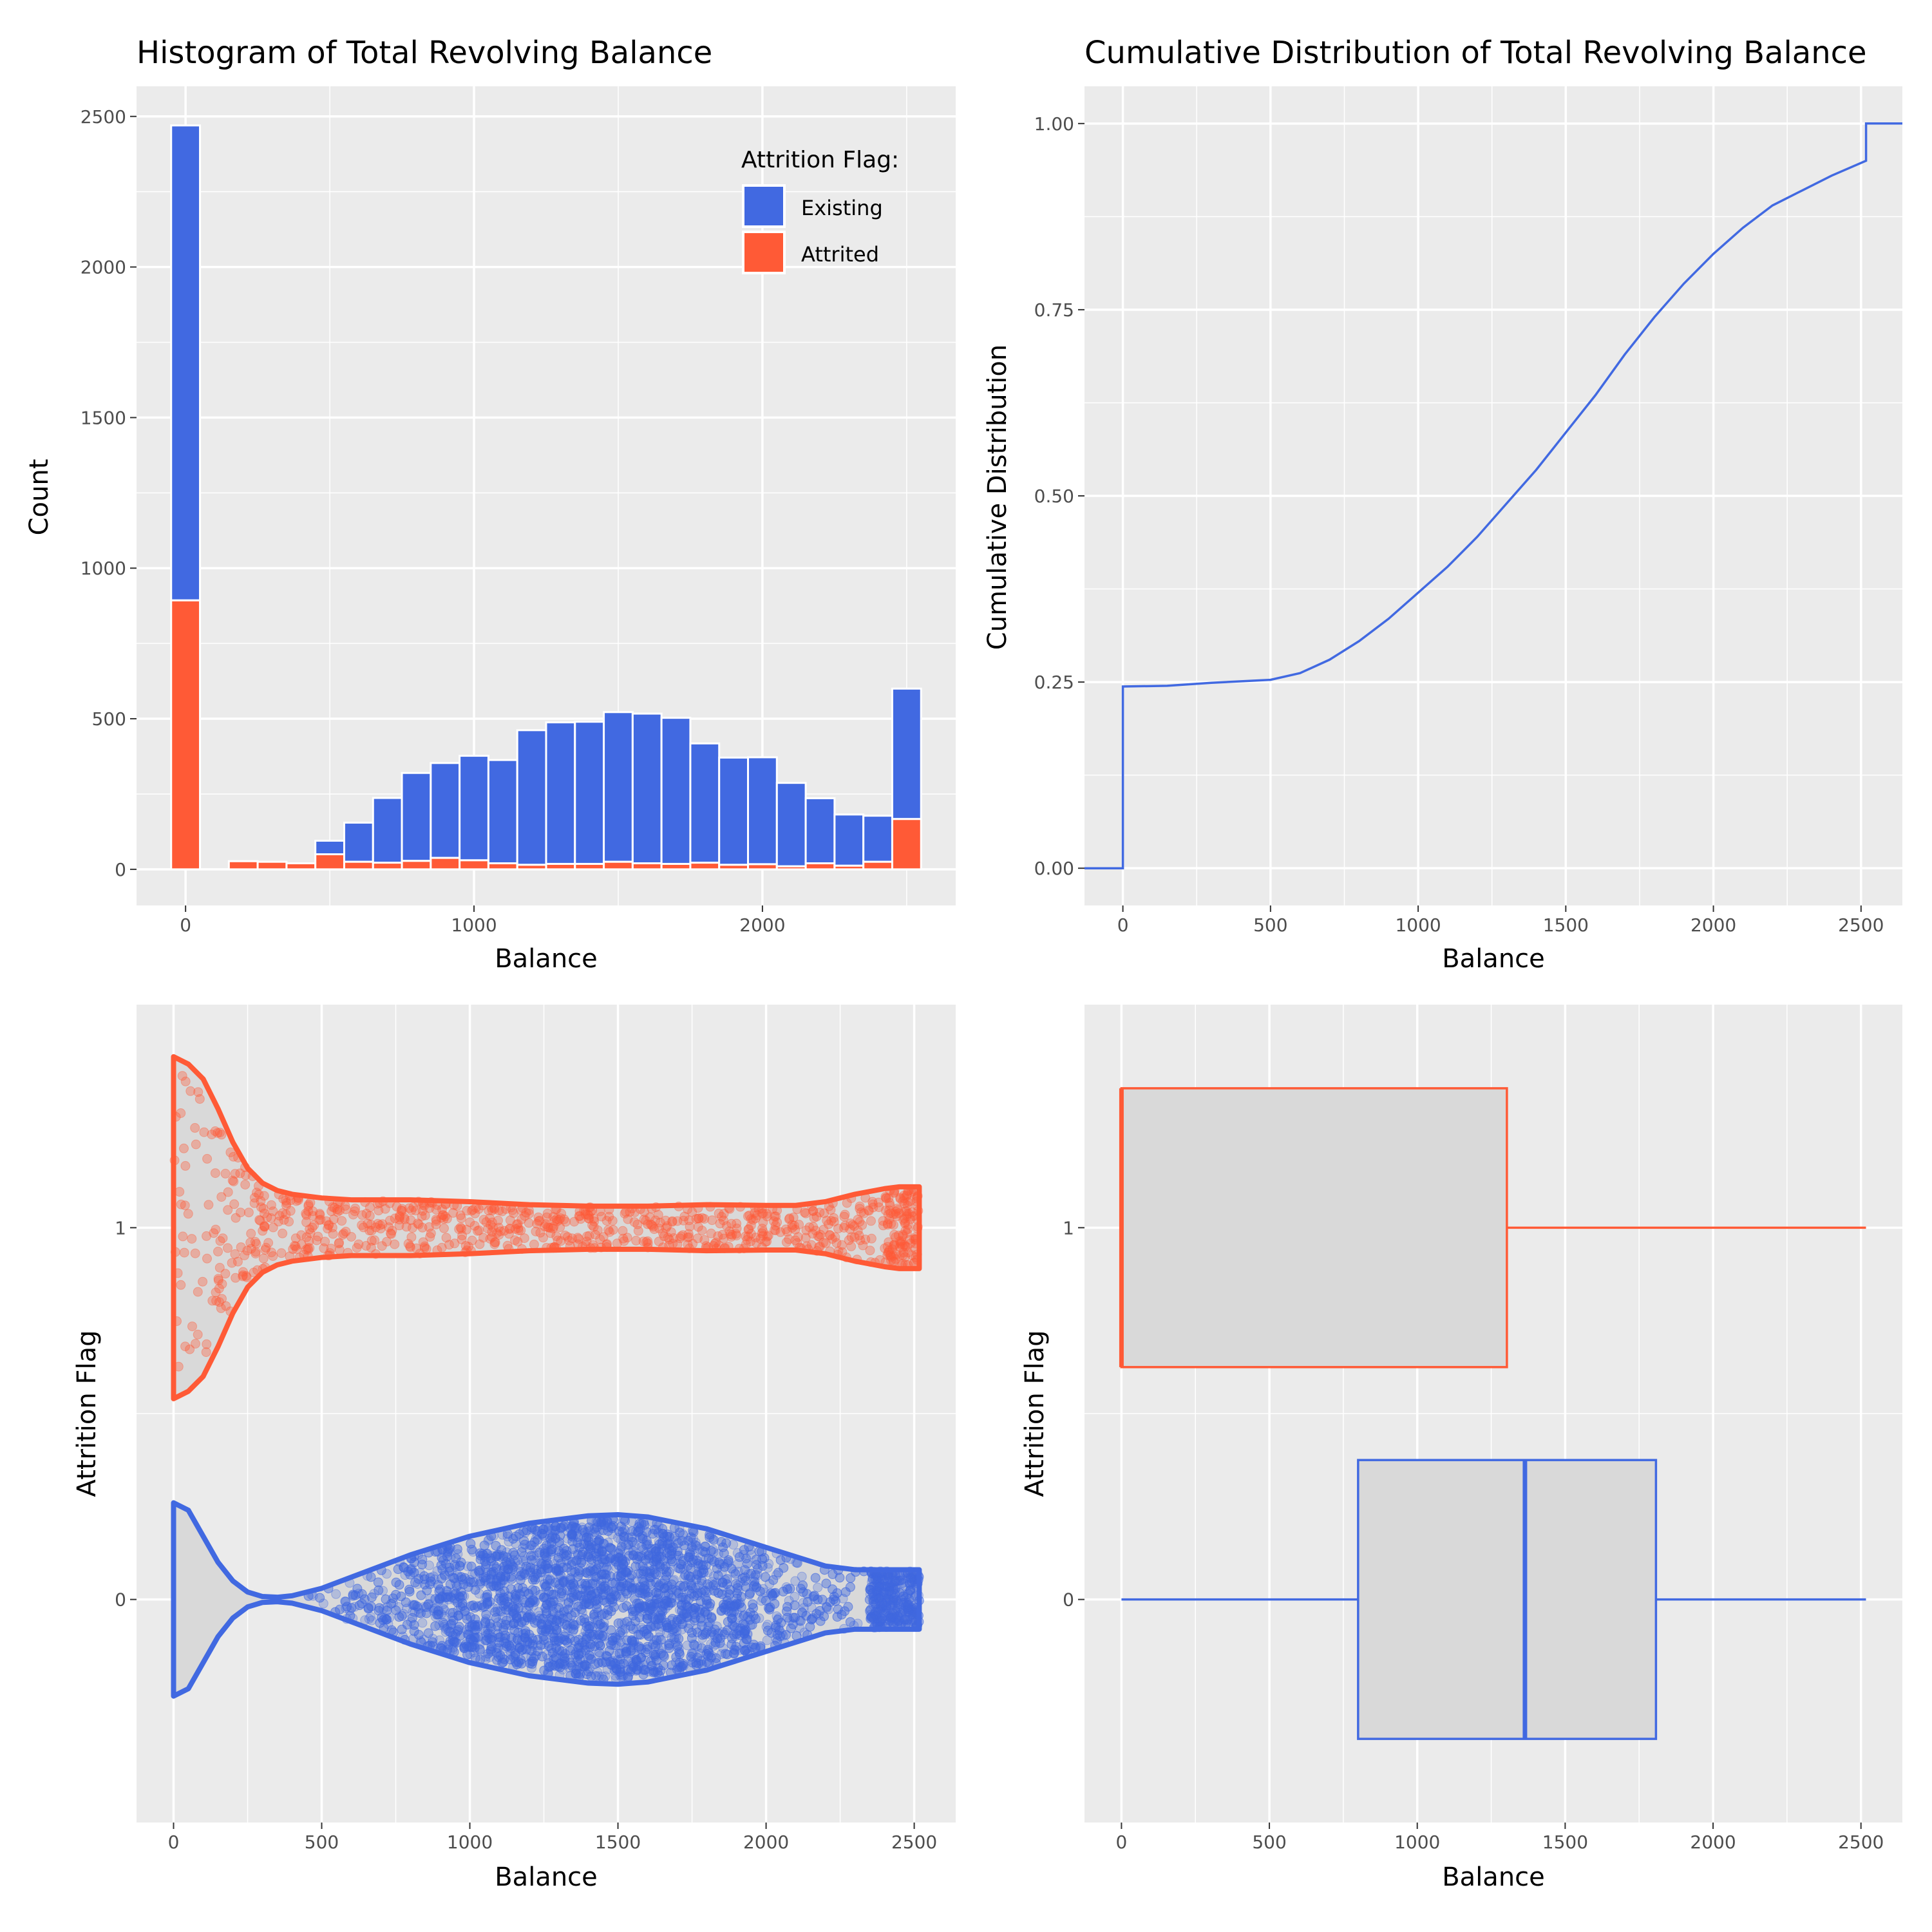  Describe the element at coordinates (764, 206) in the screenshot. I see `legend-key-existing` at that location.